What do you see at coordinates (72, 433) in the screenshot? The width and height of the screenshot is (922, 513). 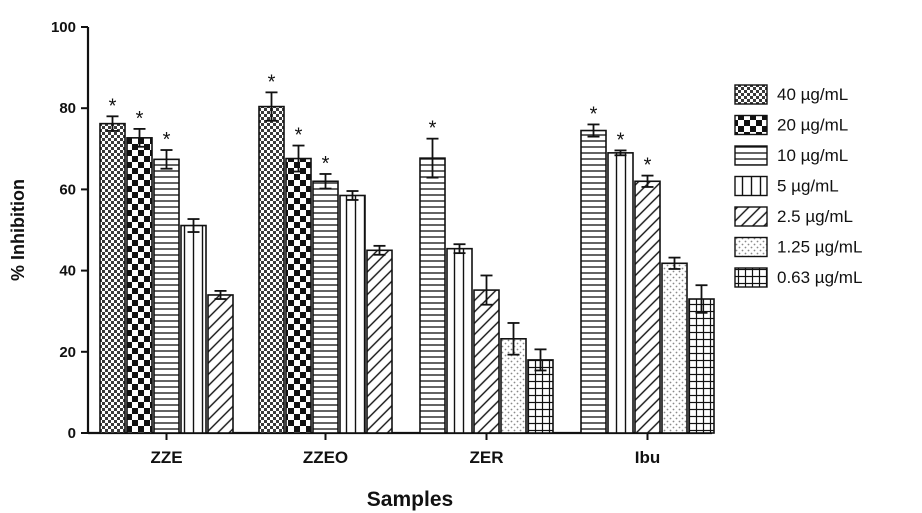 I see `y-tick-label: 0` at bounding box center [72, 433].